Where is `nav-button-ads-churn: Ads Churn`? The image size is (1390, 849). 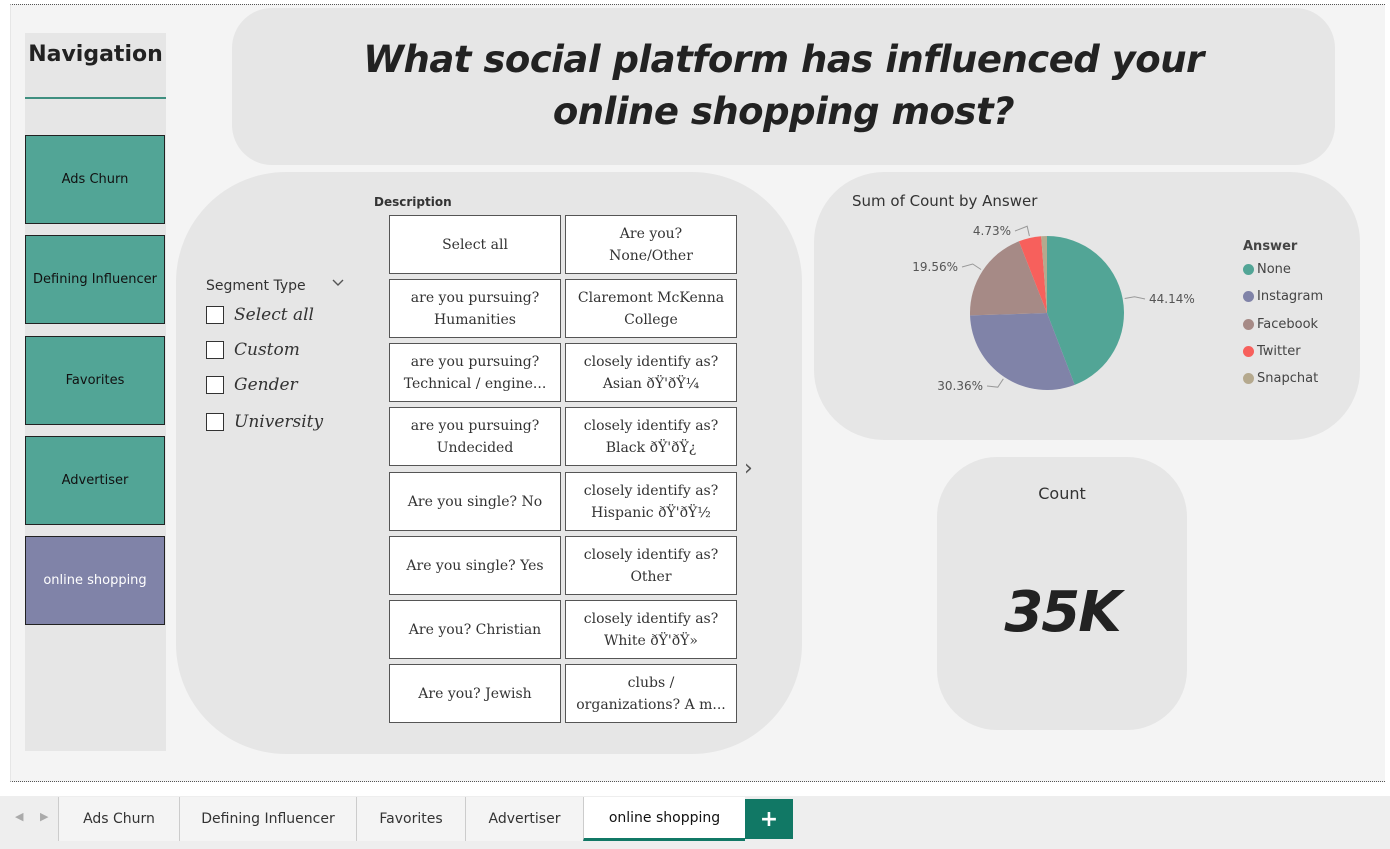
nav-button-ads-churn: Ads Churn is located at coordinates (95, 179).